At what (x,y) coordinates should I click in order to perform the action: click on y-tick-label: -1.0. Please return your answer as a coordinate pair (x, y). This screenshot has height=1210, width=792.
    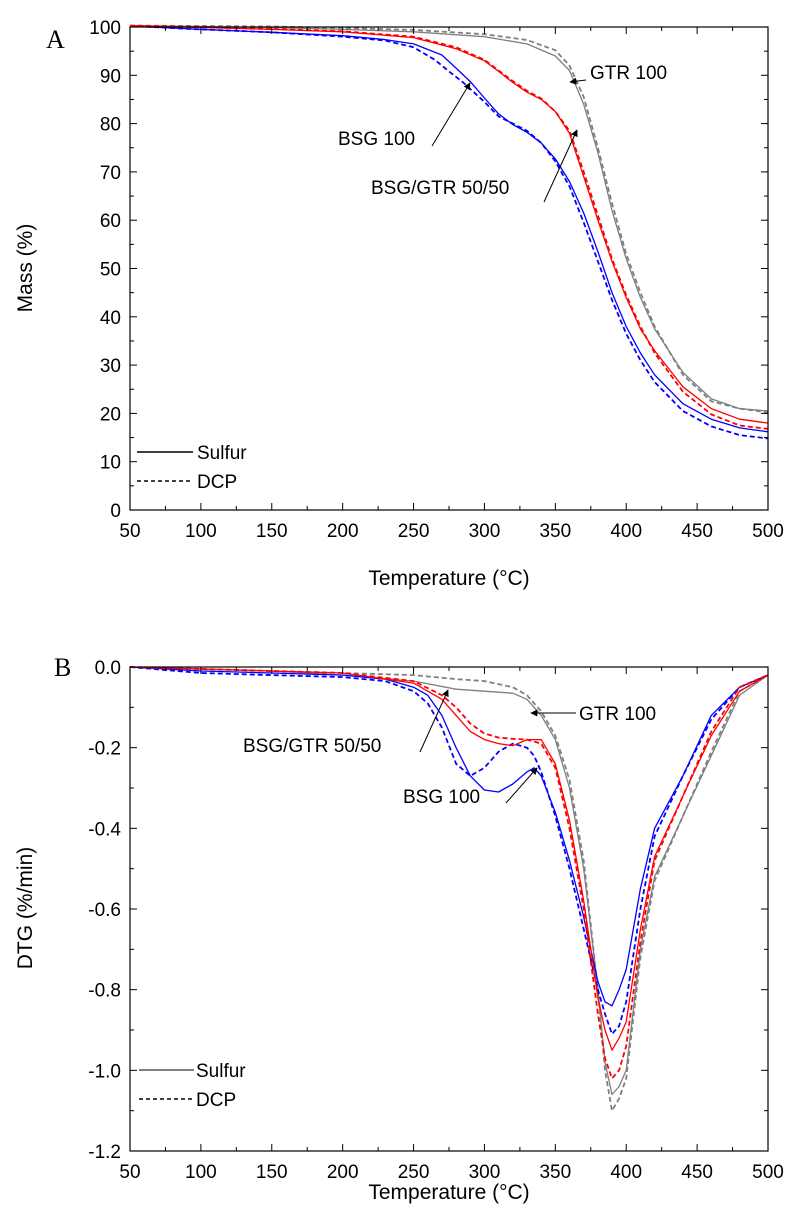
    Looking at the image, I should click on (104, 1071).